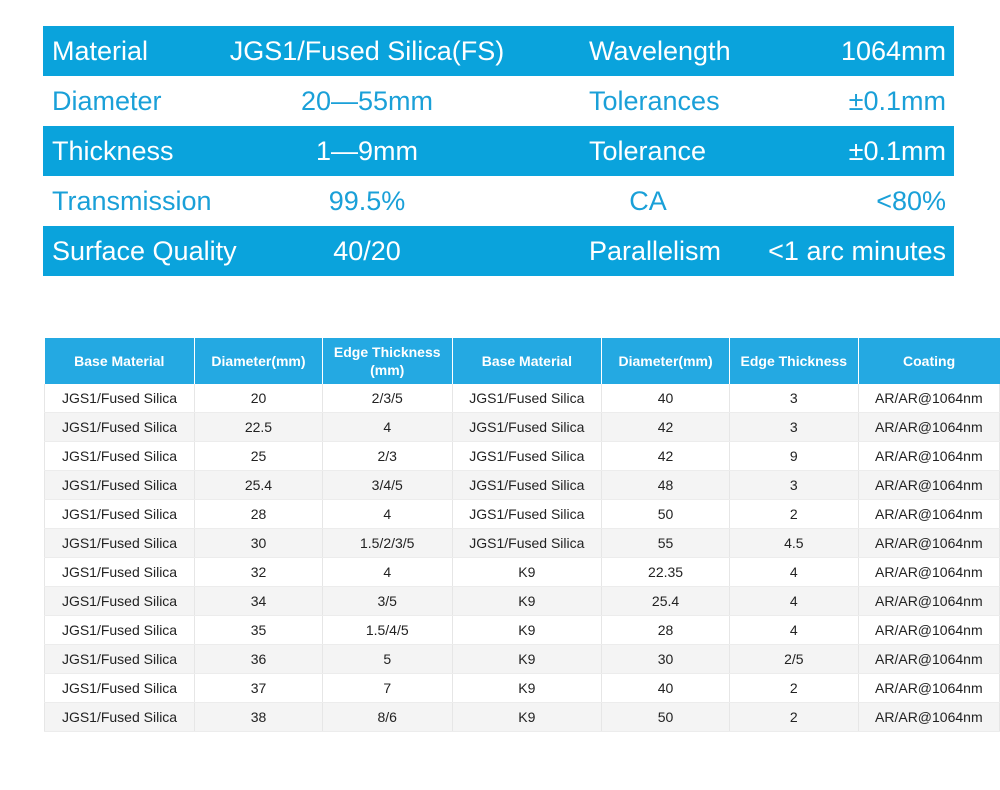 The width and height of the screenshot is (1000, 790). I want to click on cell-diameter-2: 28, so click(665, 630).